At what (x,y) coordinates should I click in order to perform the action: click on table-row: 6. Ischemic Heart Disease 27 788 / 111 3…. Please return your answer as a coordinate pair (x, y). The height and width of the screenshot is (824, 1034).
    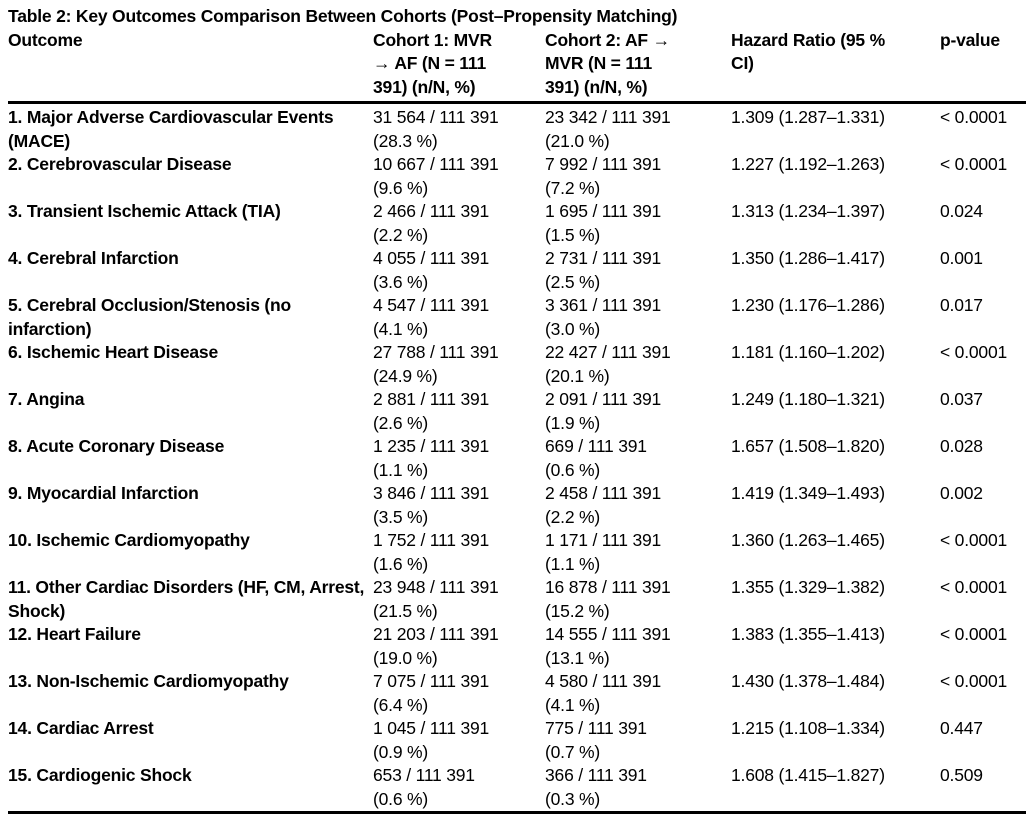
    Looking at the image, I should click on (517, 364).